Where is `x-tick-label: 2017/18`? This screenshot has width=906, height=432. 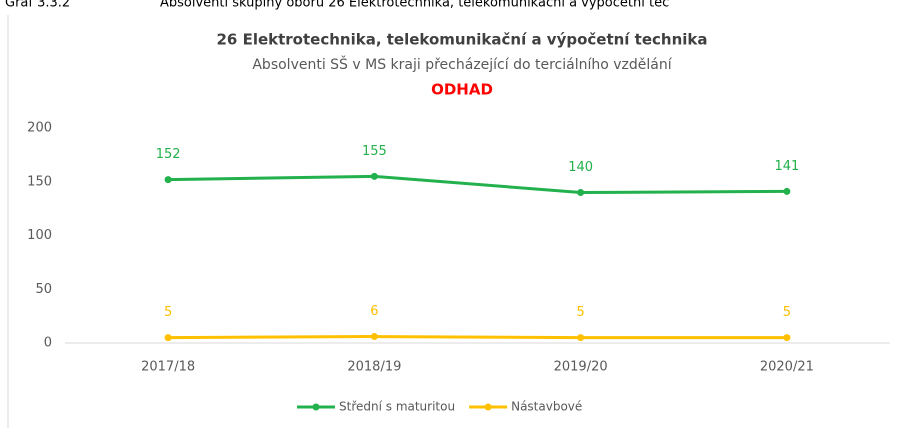
x-tick-label: 2017/18 is located at coordinates (168, 367).